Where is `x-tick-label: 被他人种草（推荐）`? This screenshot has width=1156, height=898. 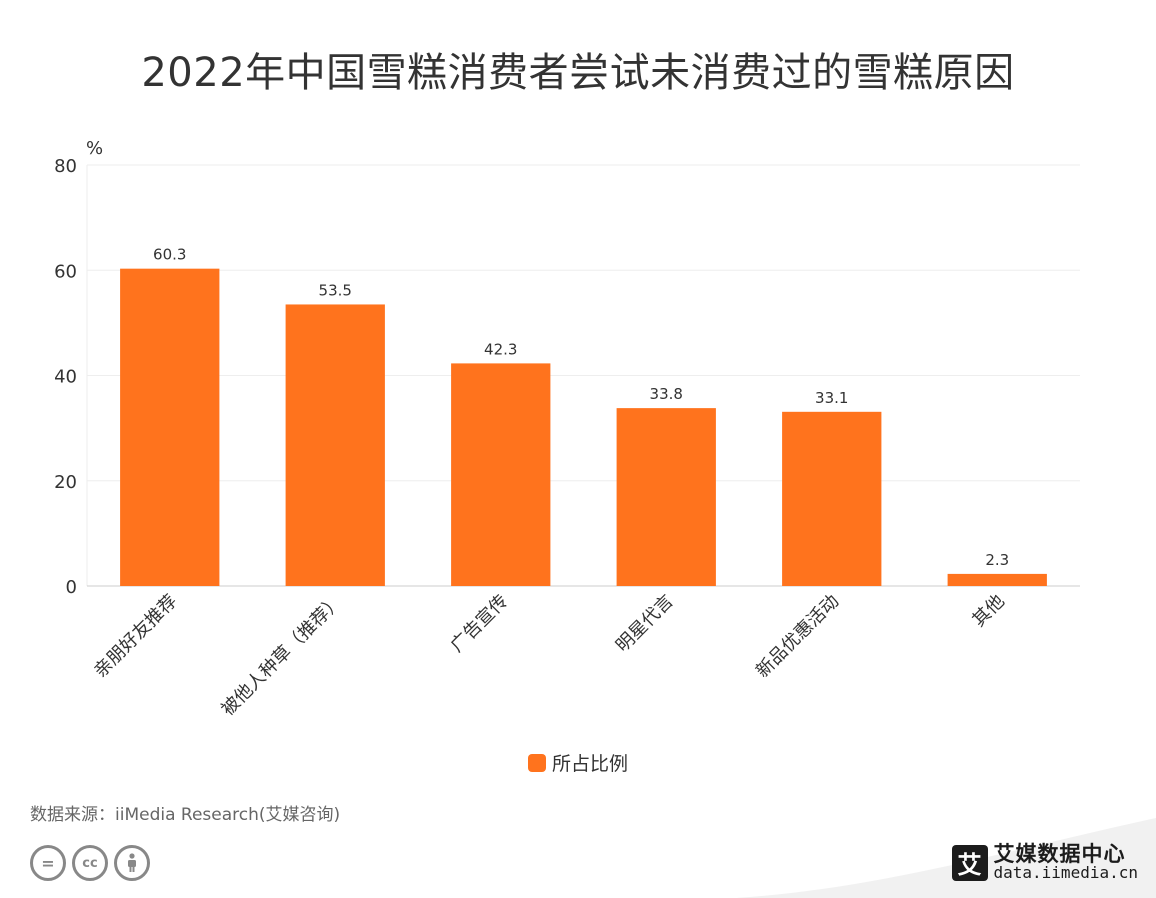
x-tick-label: 被他人种草（推荐） is located at coordinates (281, 655).